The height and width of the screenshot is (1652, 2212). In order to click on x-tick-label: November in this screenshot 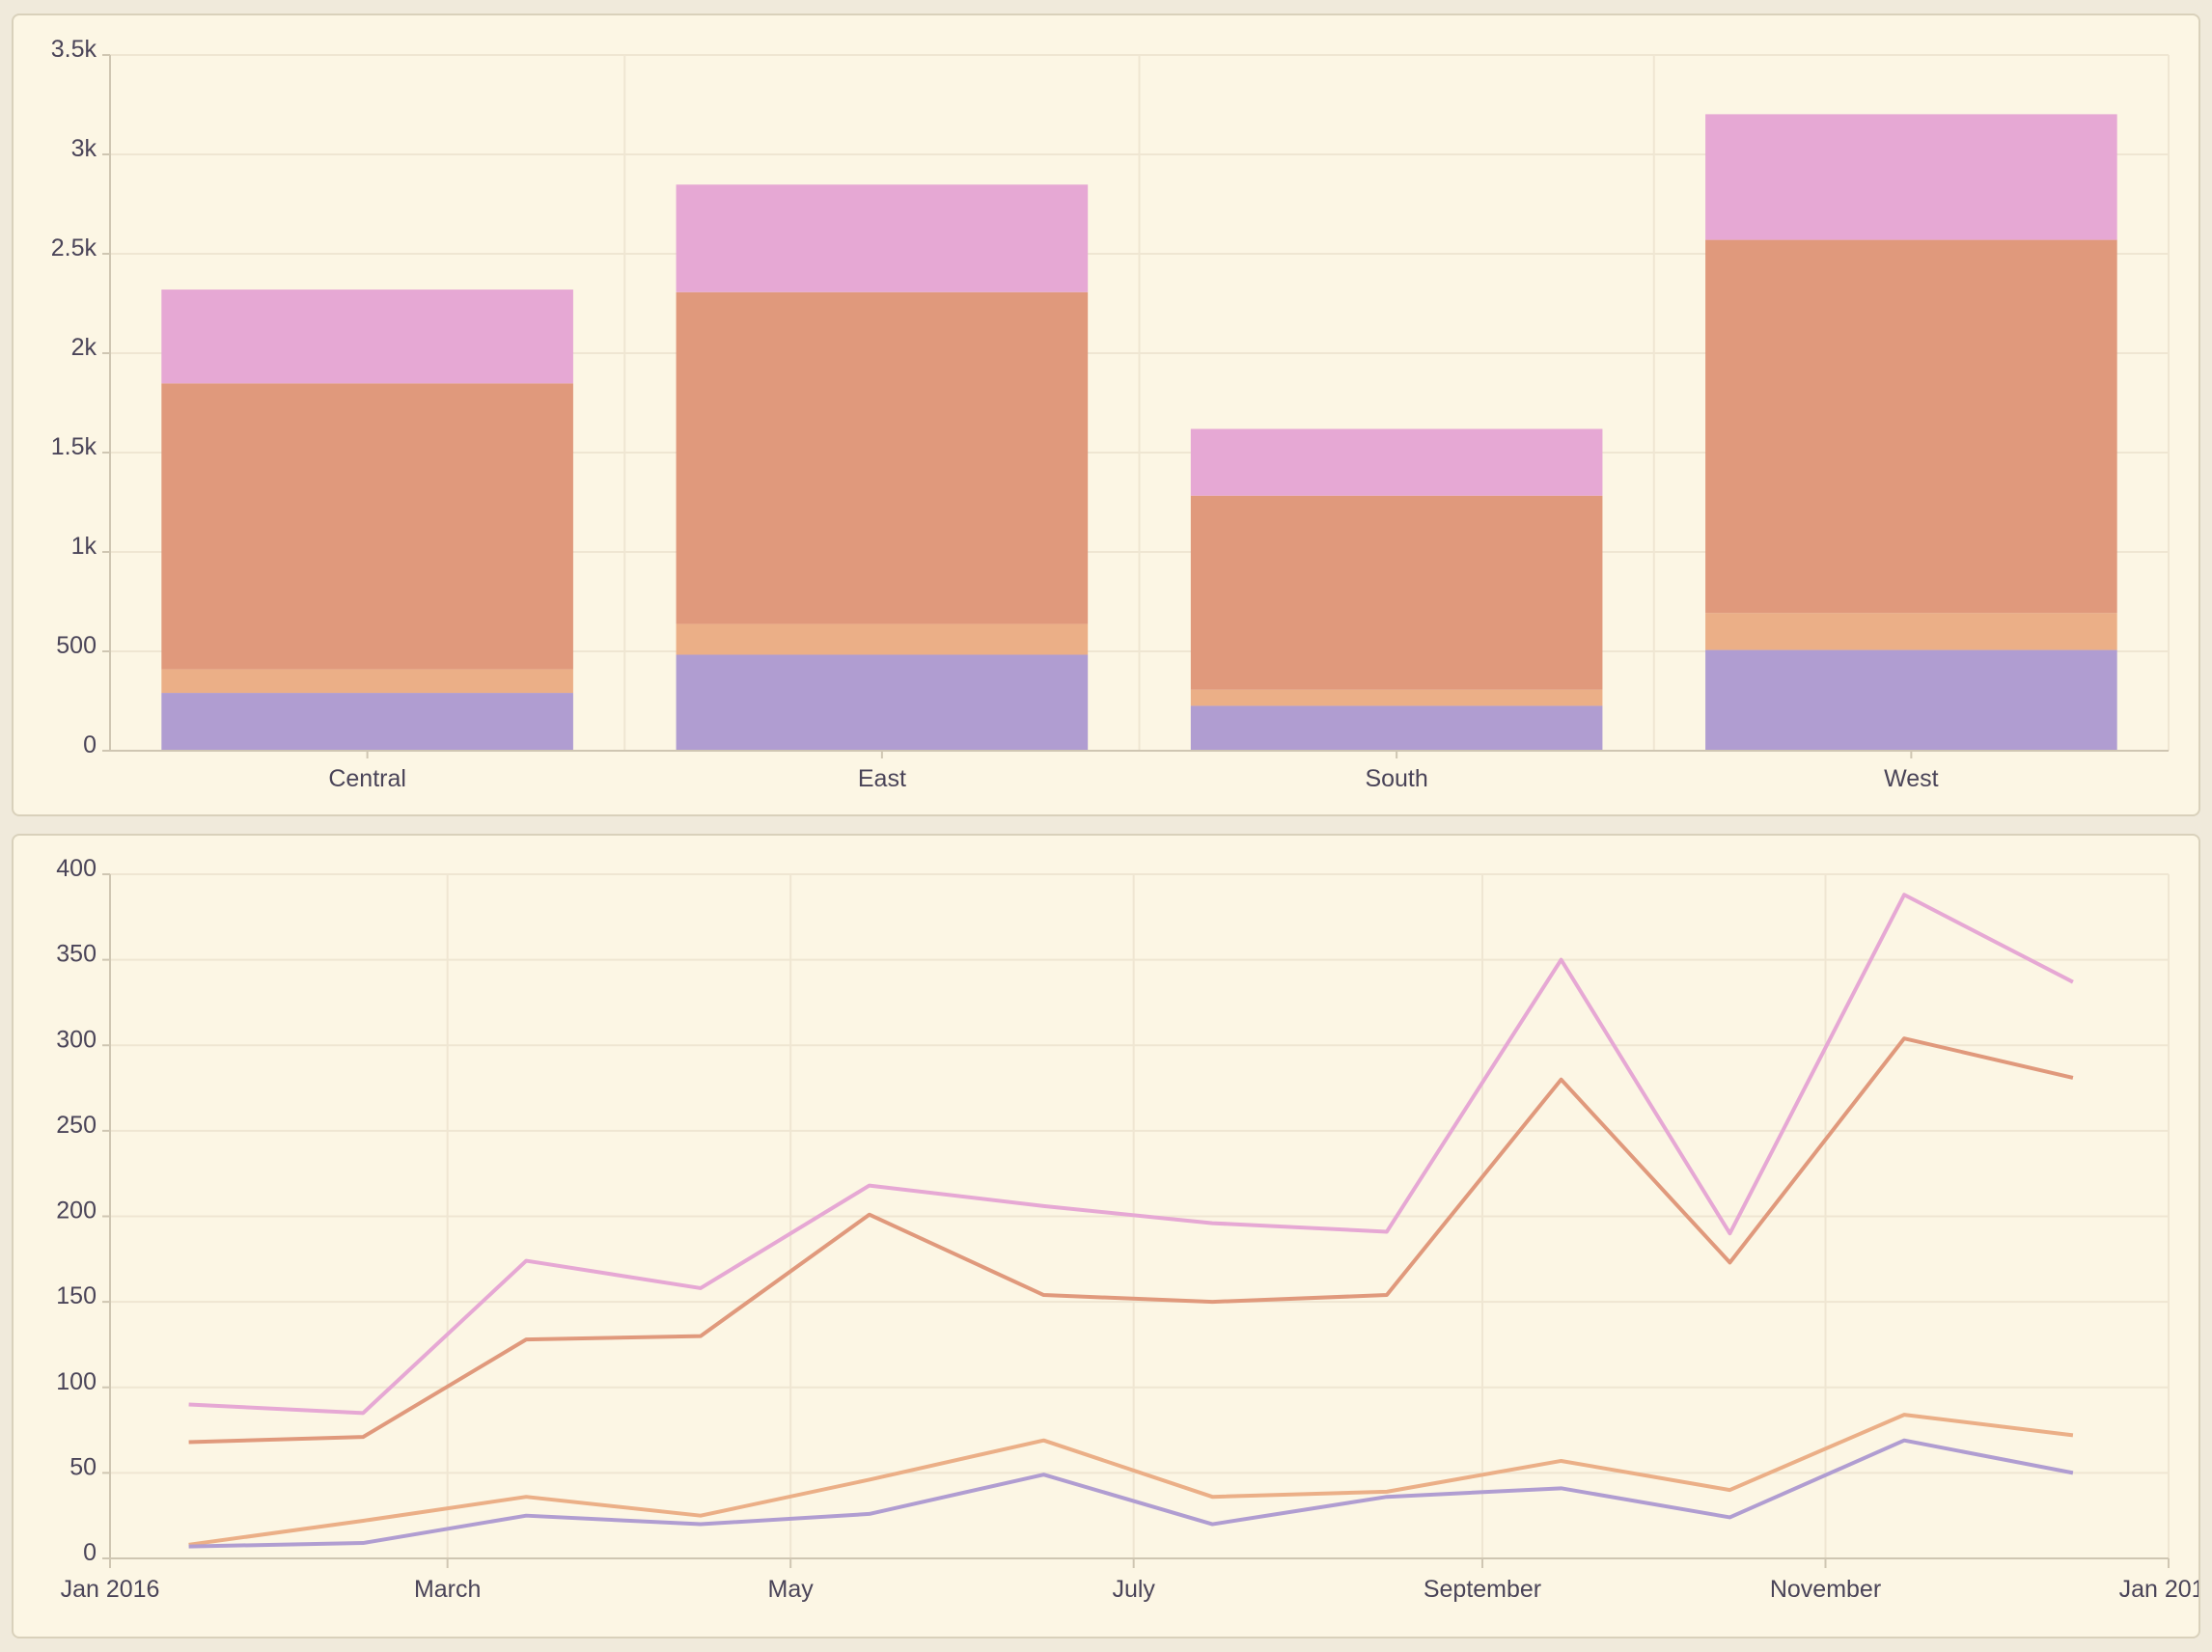, I will do `click(1825, 1589)`.